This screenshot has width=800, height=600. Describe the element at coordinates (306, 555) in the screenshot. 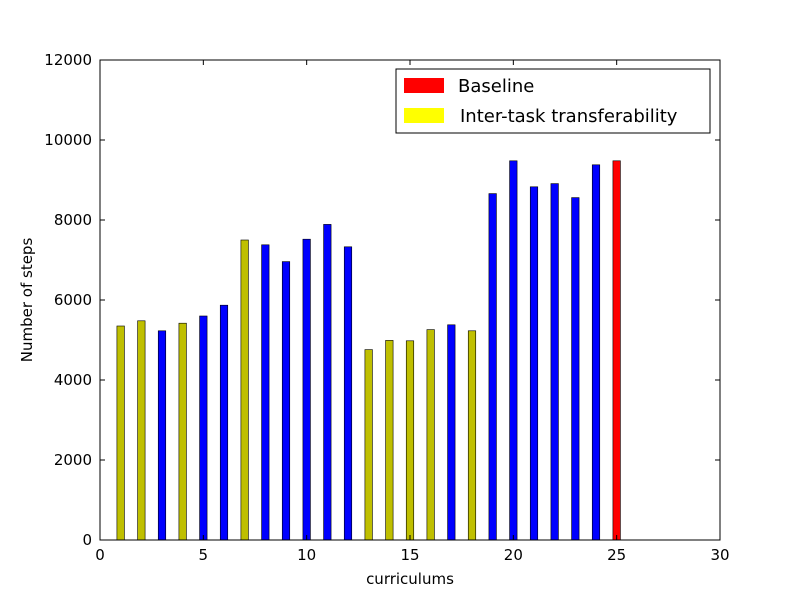

I see `x-tick-label: 10` at that location.